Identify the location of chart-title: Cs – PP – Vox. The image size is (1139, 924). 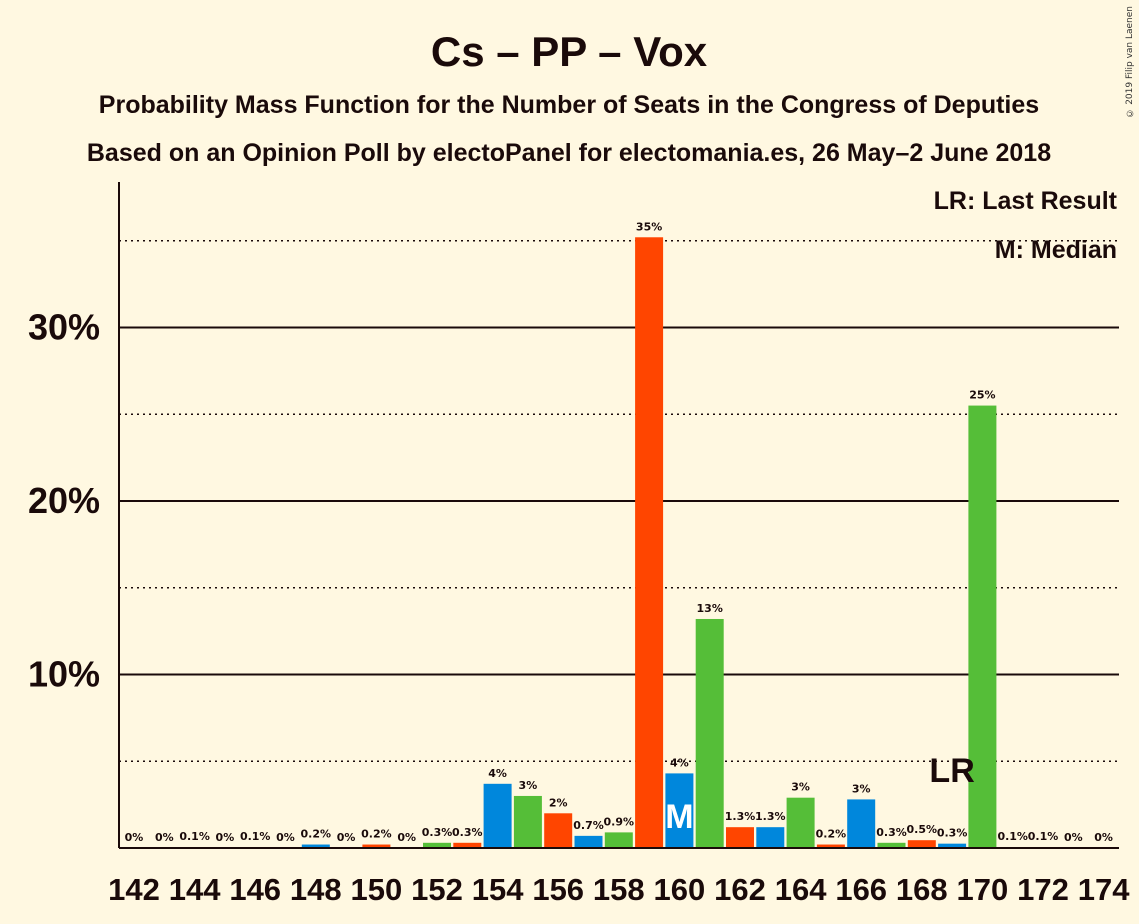
(569, 51).